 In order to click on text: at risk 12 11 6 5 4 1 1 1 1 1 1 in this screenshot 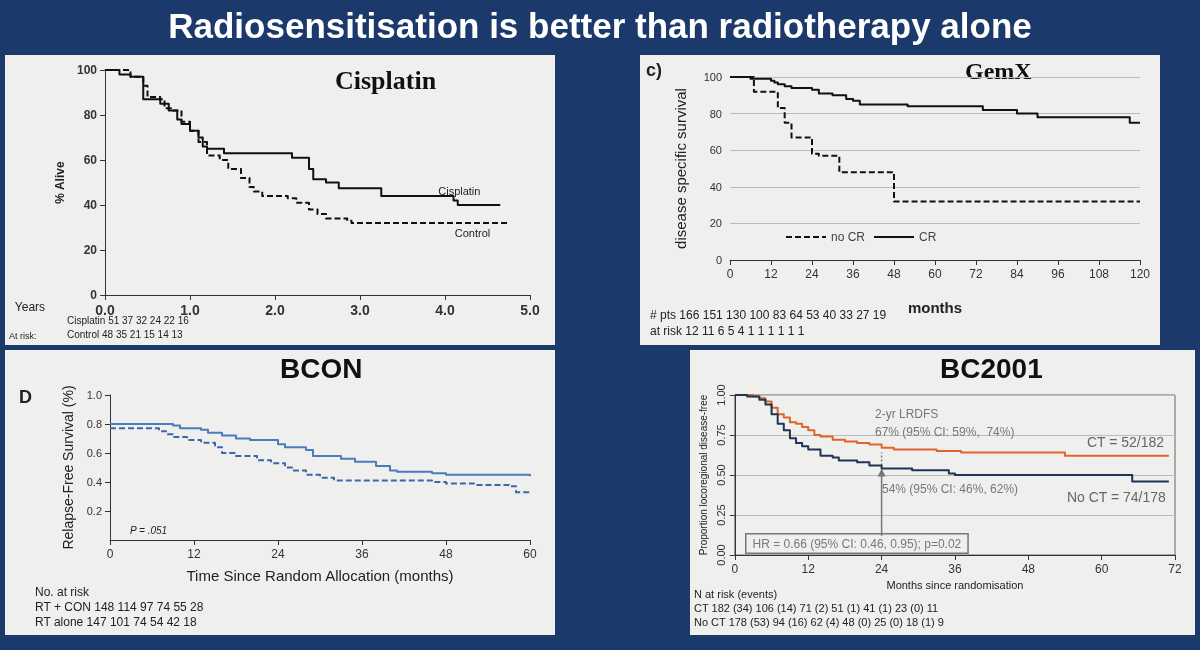, I will do `click(727, 331)`.